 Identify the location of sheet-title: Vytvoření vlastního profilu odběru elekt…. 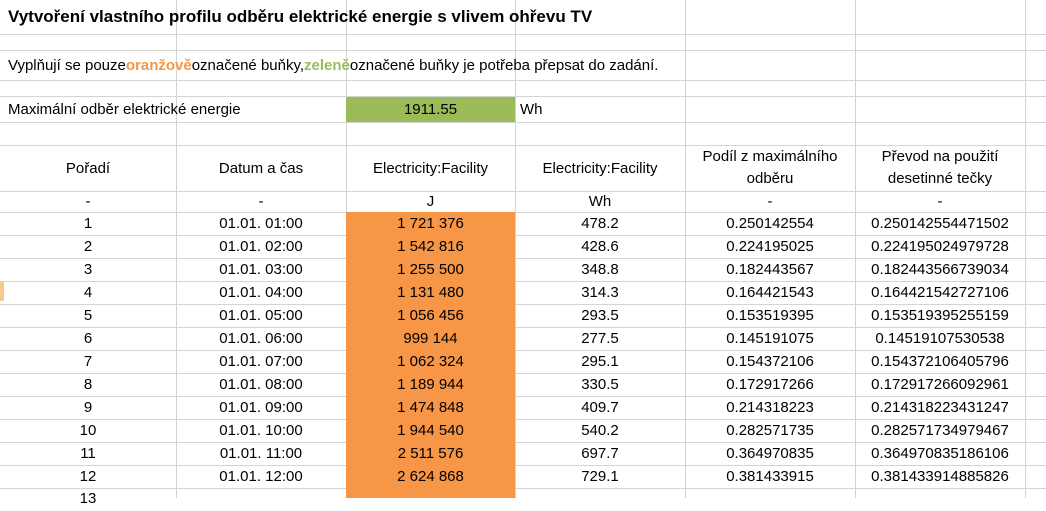
(300, 16).